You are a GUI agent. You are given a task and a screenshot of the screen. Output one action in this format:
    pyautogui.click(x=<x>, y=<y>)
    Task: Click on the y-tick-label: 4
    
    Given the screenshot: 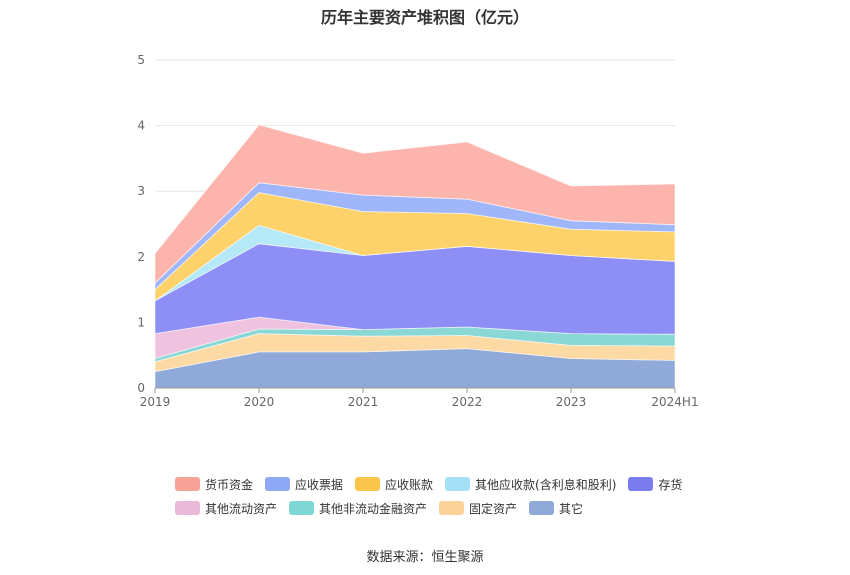 What is the action you would take?
    pyautogui.click(x=141, y=126)
    